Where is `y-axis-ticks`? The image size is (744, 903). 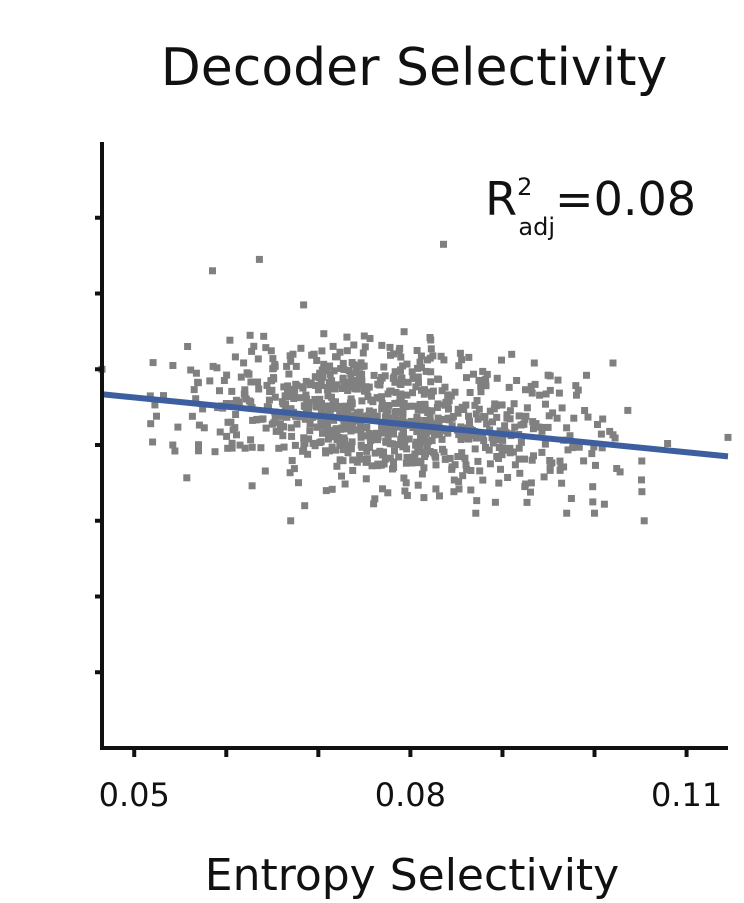 y-axis-ticks is located at coordinates (98, 445).